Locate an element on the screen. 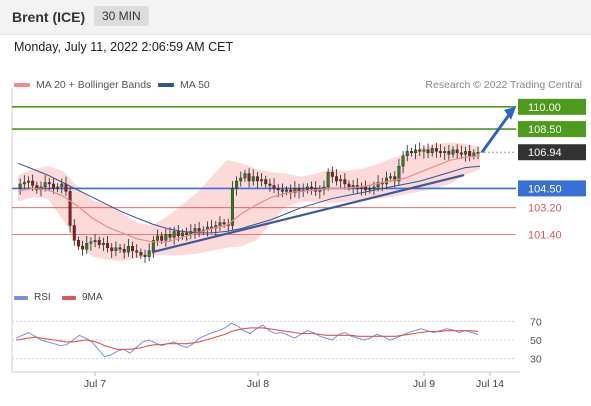  legend-ma20: MA 20 + Bollinger Bands is located at coordinates (82, 85).